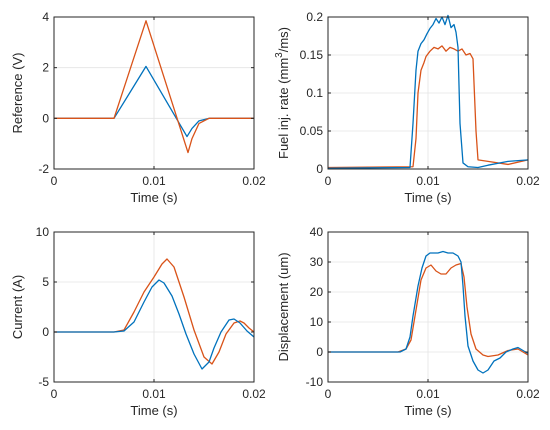 This screenshot has width=550, height=430. Describe the element at coordinates (282, 93) in the screenshot. I see `y-axis-label: Fuel inj. rate (mm3/ms)` at that location.